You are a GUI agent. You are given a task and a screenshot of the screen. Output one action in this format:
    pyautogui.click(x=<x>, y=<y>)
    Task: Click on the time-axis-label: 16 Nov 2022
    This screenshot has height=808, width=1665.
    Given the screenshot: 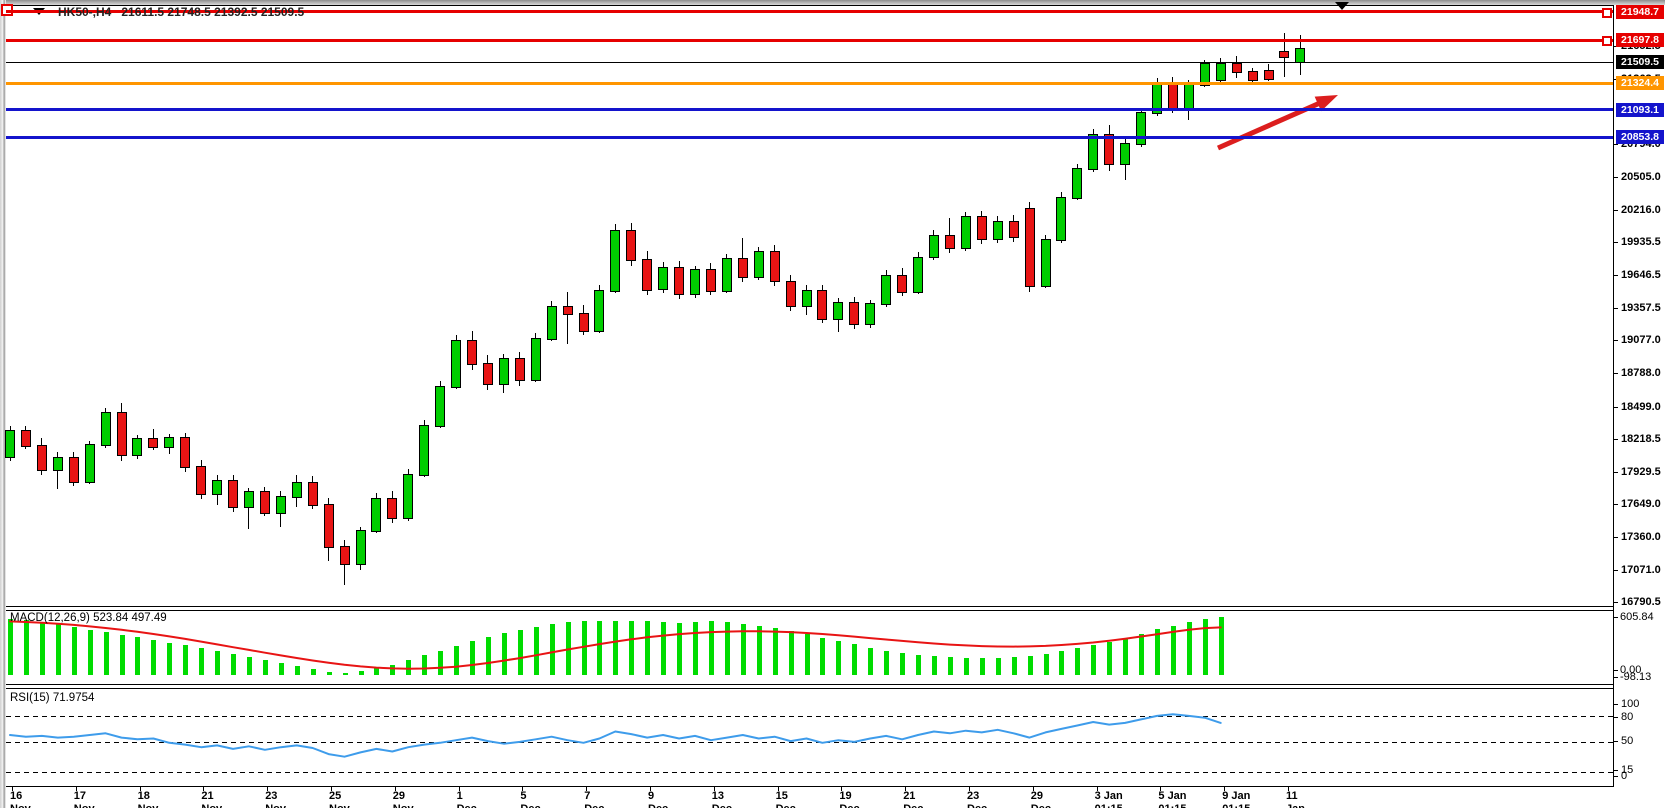 What is the action you would take?
    pyautogui.click(x=20, y=799)
    